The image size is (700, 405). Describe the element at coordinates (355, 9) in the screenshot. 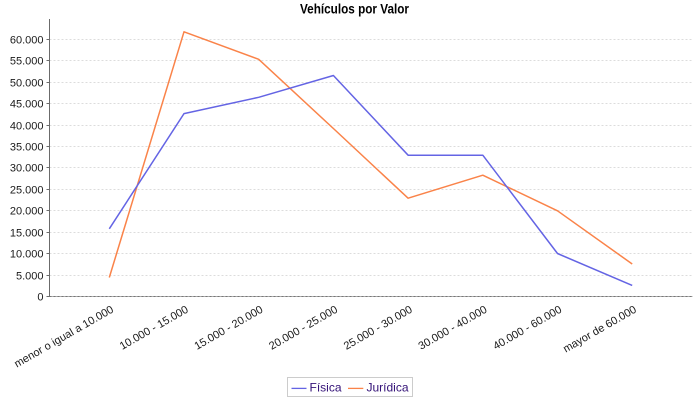

I see `svg-text: Vehículos por Valor` at that location.